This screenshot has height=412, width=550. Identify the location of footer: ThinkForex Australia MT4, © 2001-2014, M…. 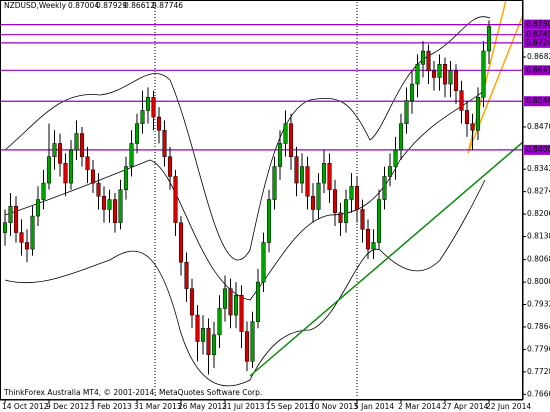
(132, 392).